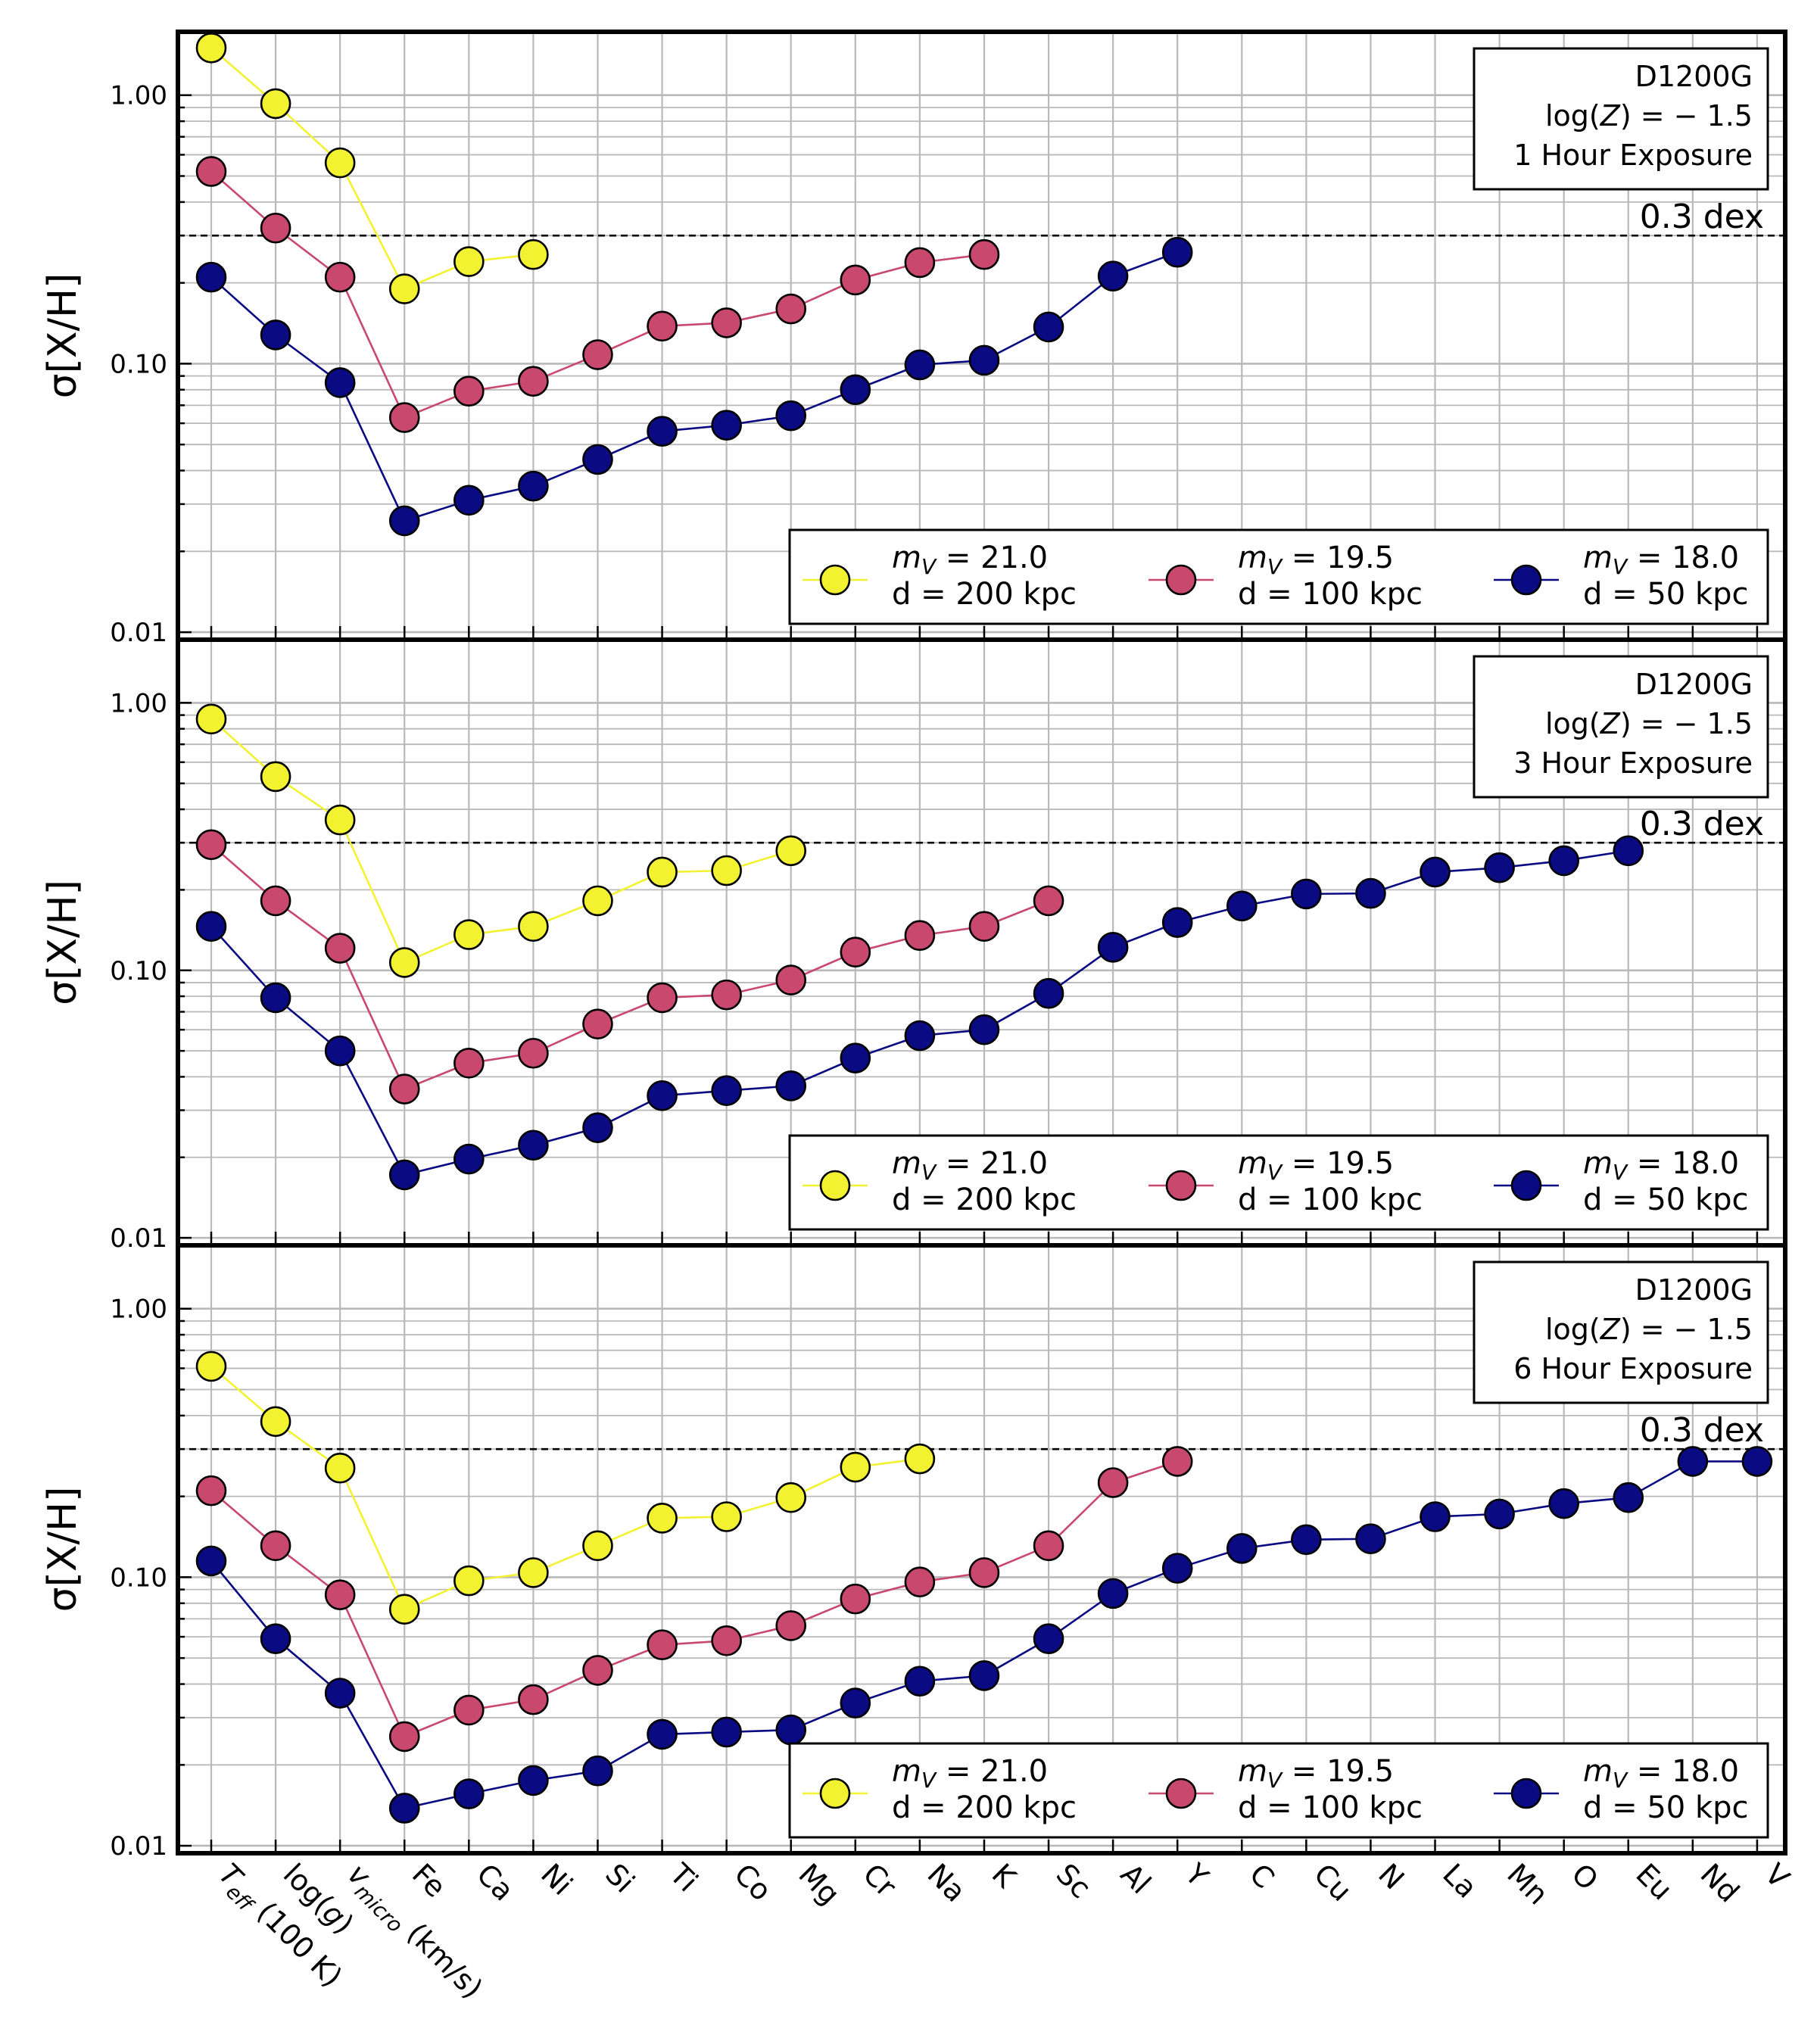 The width and height of the screenshot is (1817, 2044). What do you see at coordinates (1633, 155) in the screenshot?
I see `info-exposure: 1 Hour Exposure` at bounding box center [1633, 155].